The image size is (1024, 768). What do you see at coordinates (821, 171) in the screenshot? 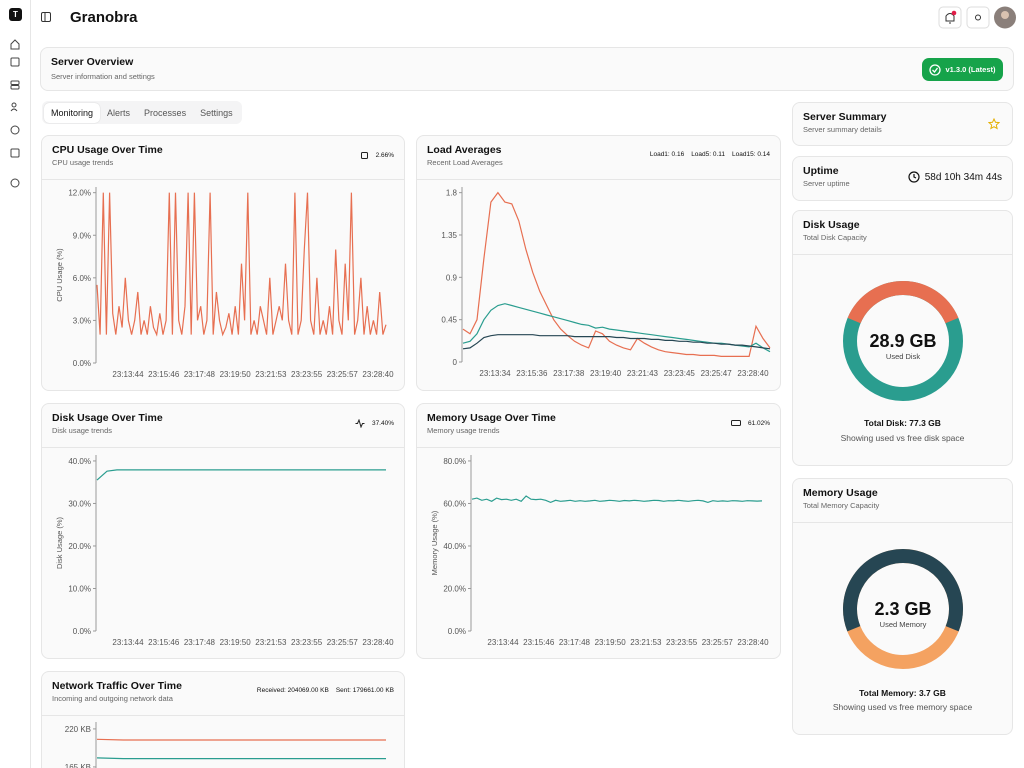
I see `card-title: Uptime` at bounding box center [821, 171].